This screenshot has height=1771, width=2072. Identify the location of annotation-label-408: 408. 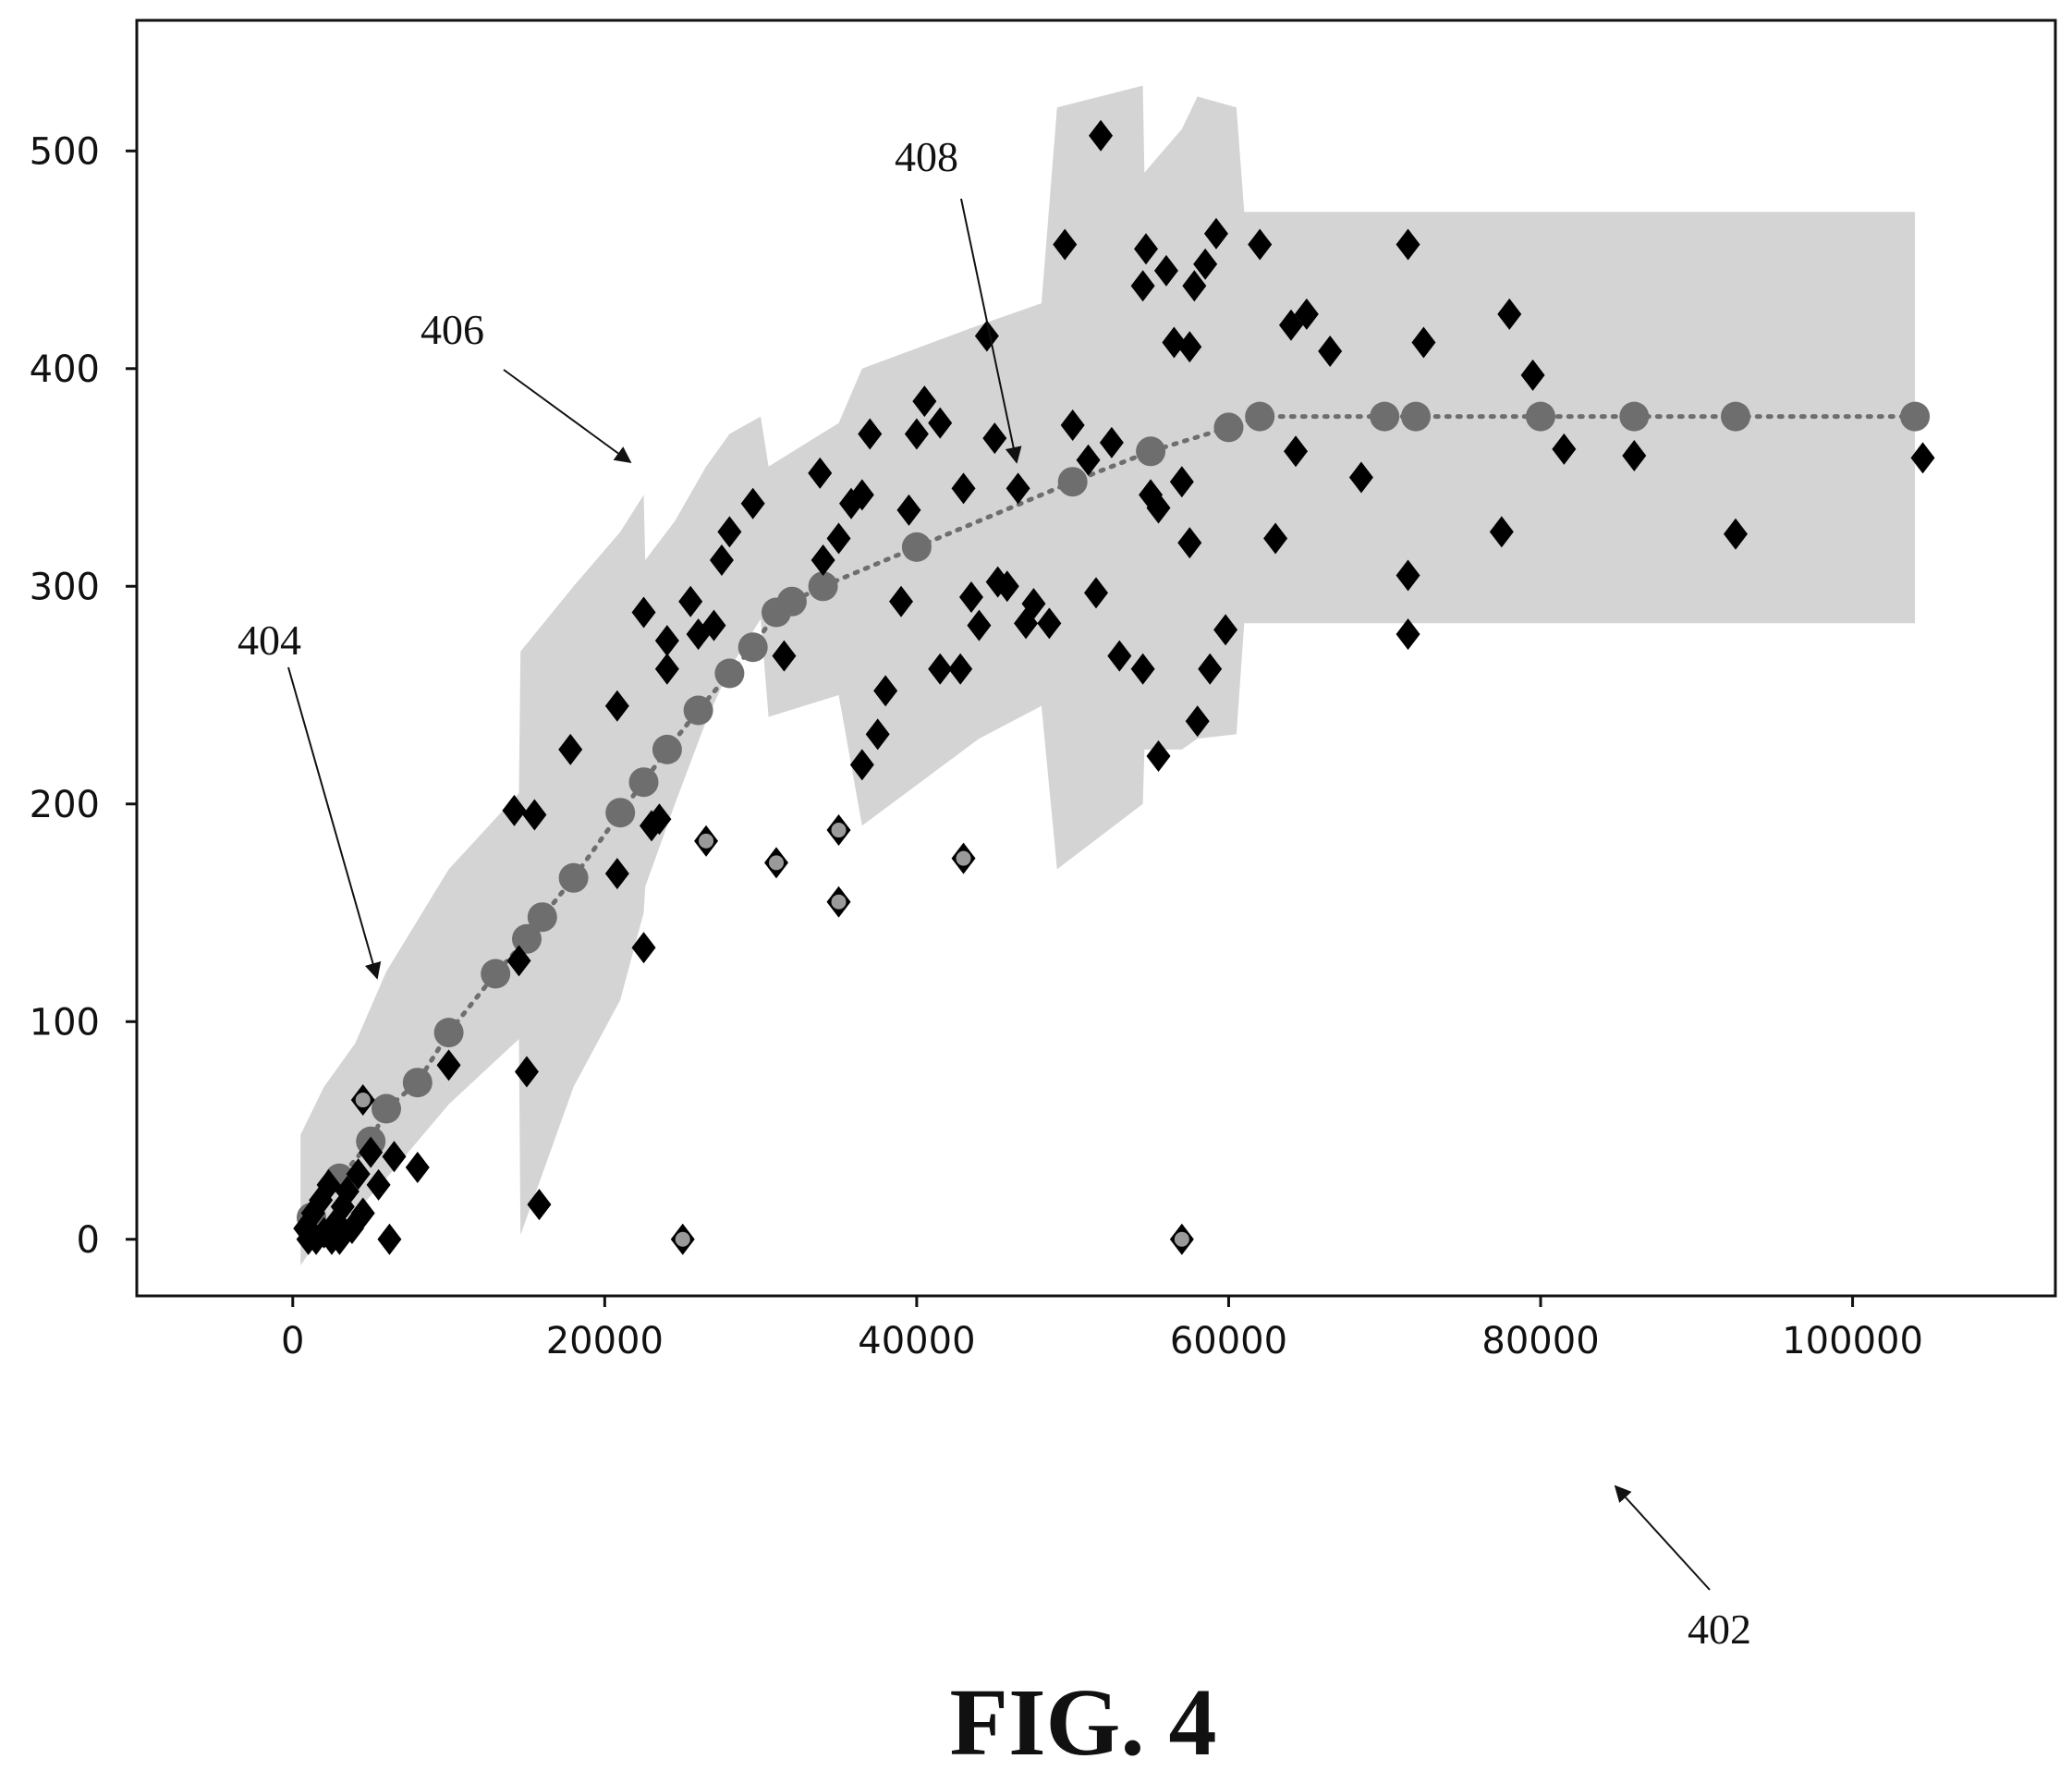
(926, 156).